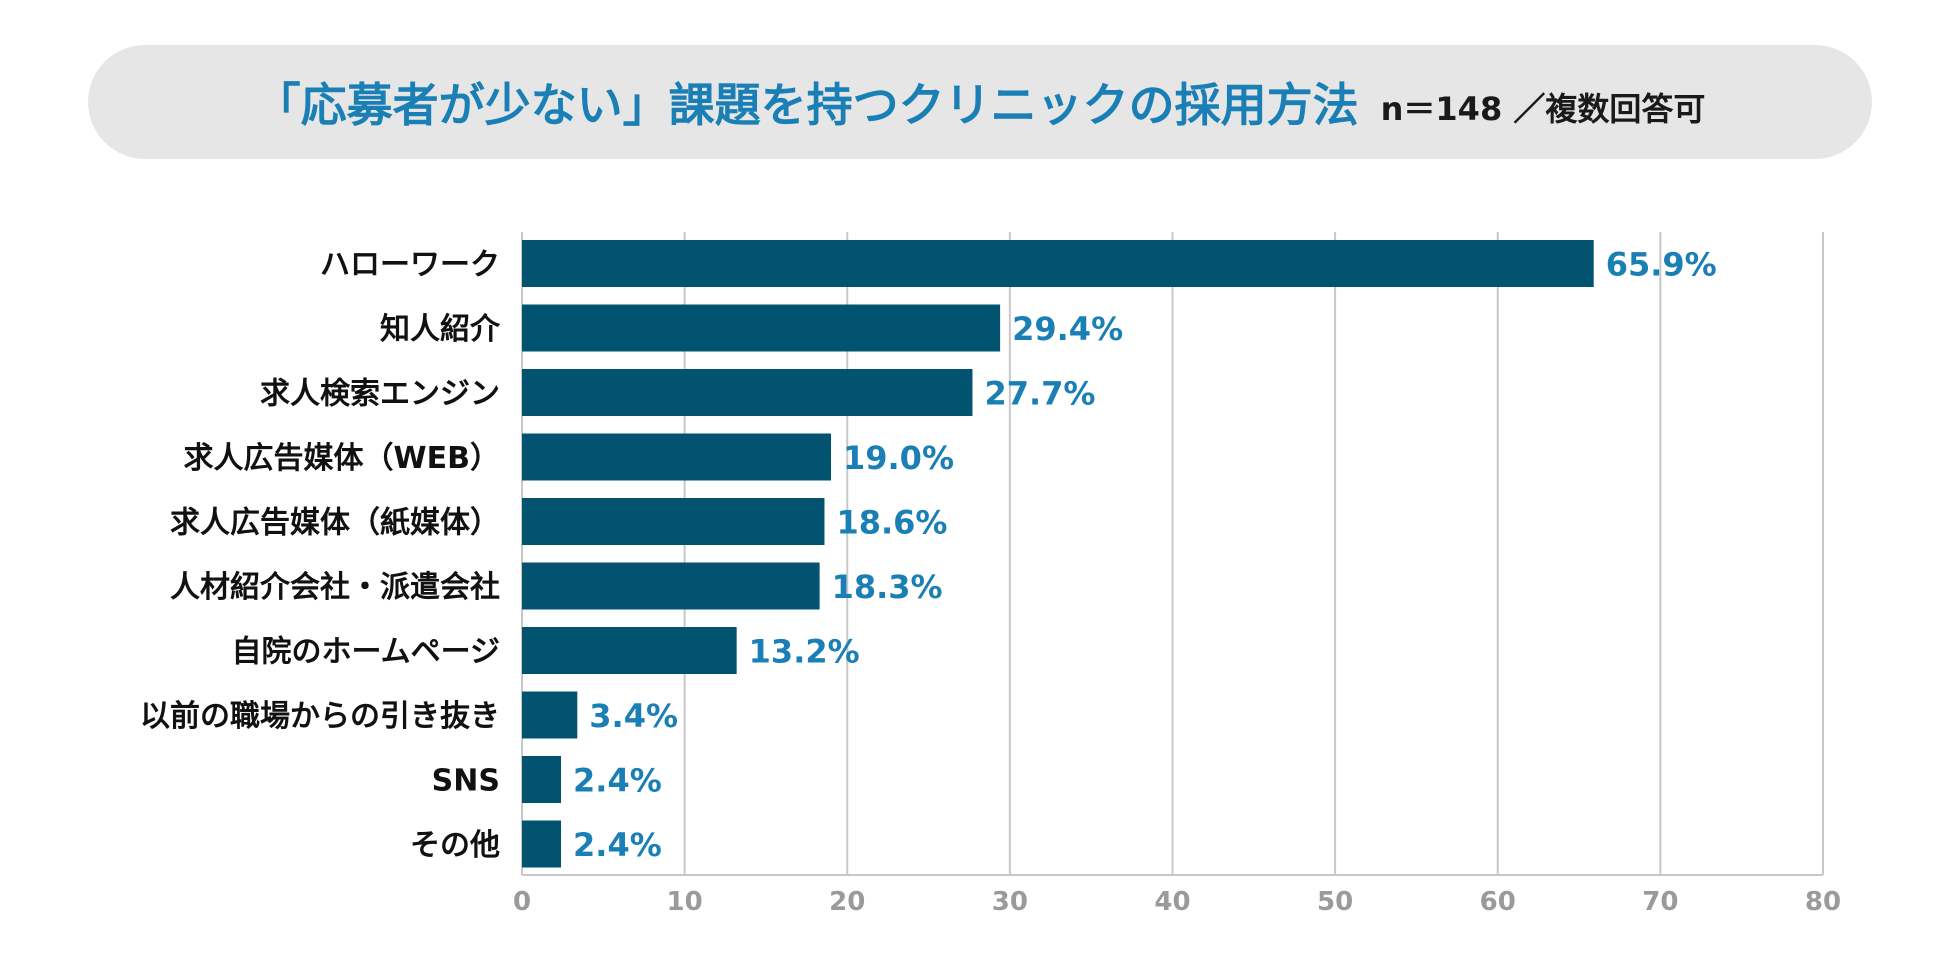 The image size is (1950, 975). What do you see at coordinates (366, 652) in the screenshot?
I see `category-label: 自院のホームページ` at bounding box center [366, 652].